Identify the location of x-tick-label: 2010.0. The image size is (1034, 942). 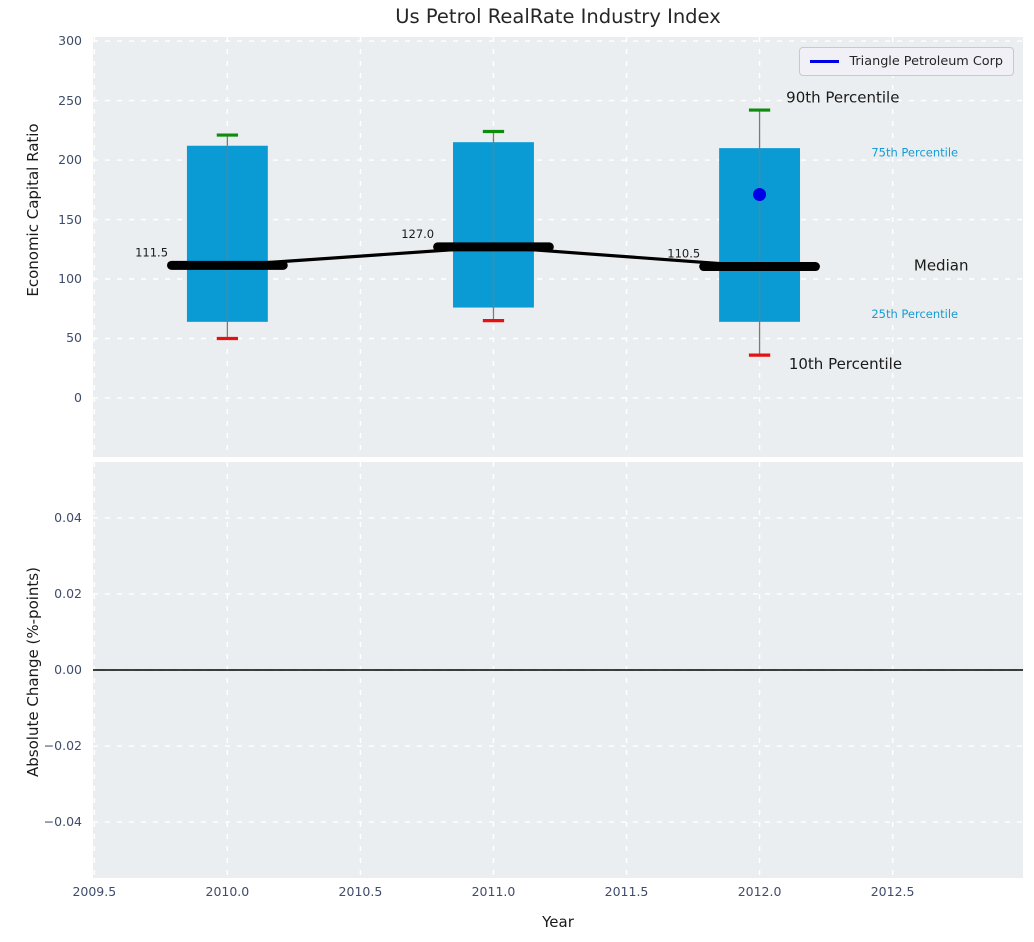
(227, 891).